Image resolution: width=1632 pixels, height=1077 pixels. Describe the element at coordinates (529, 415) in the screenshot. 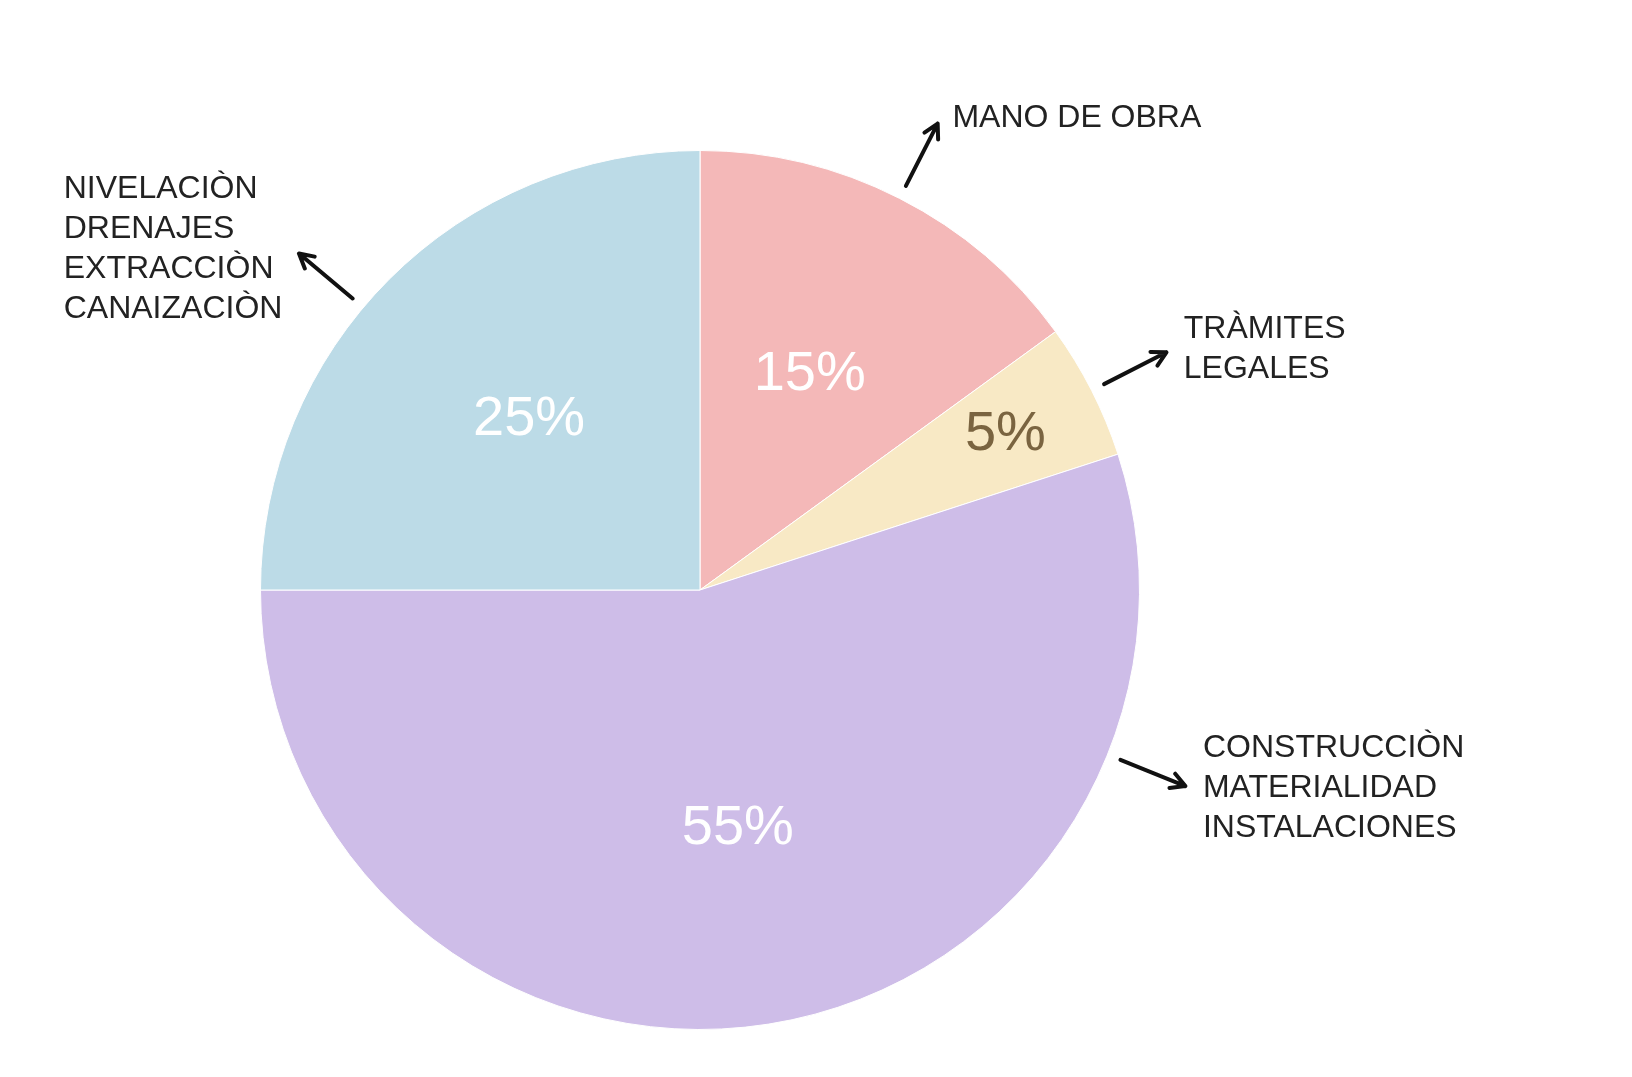

I see `data-label: 25%` at that location.